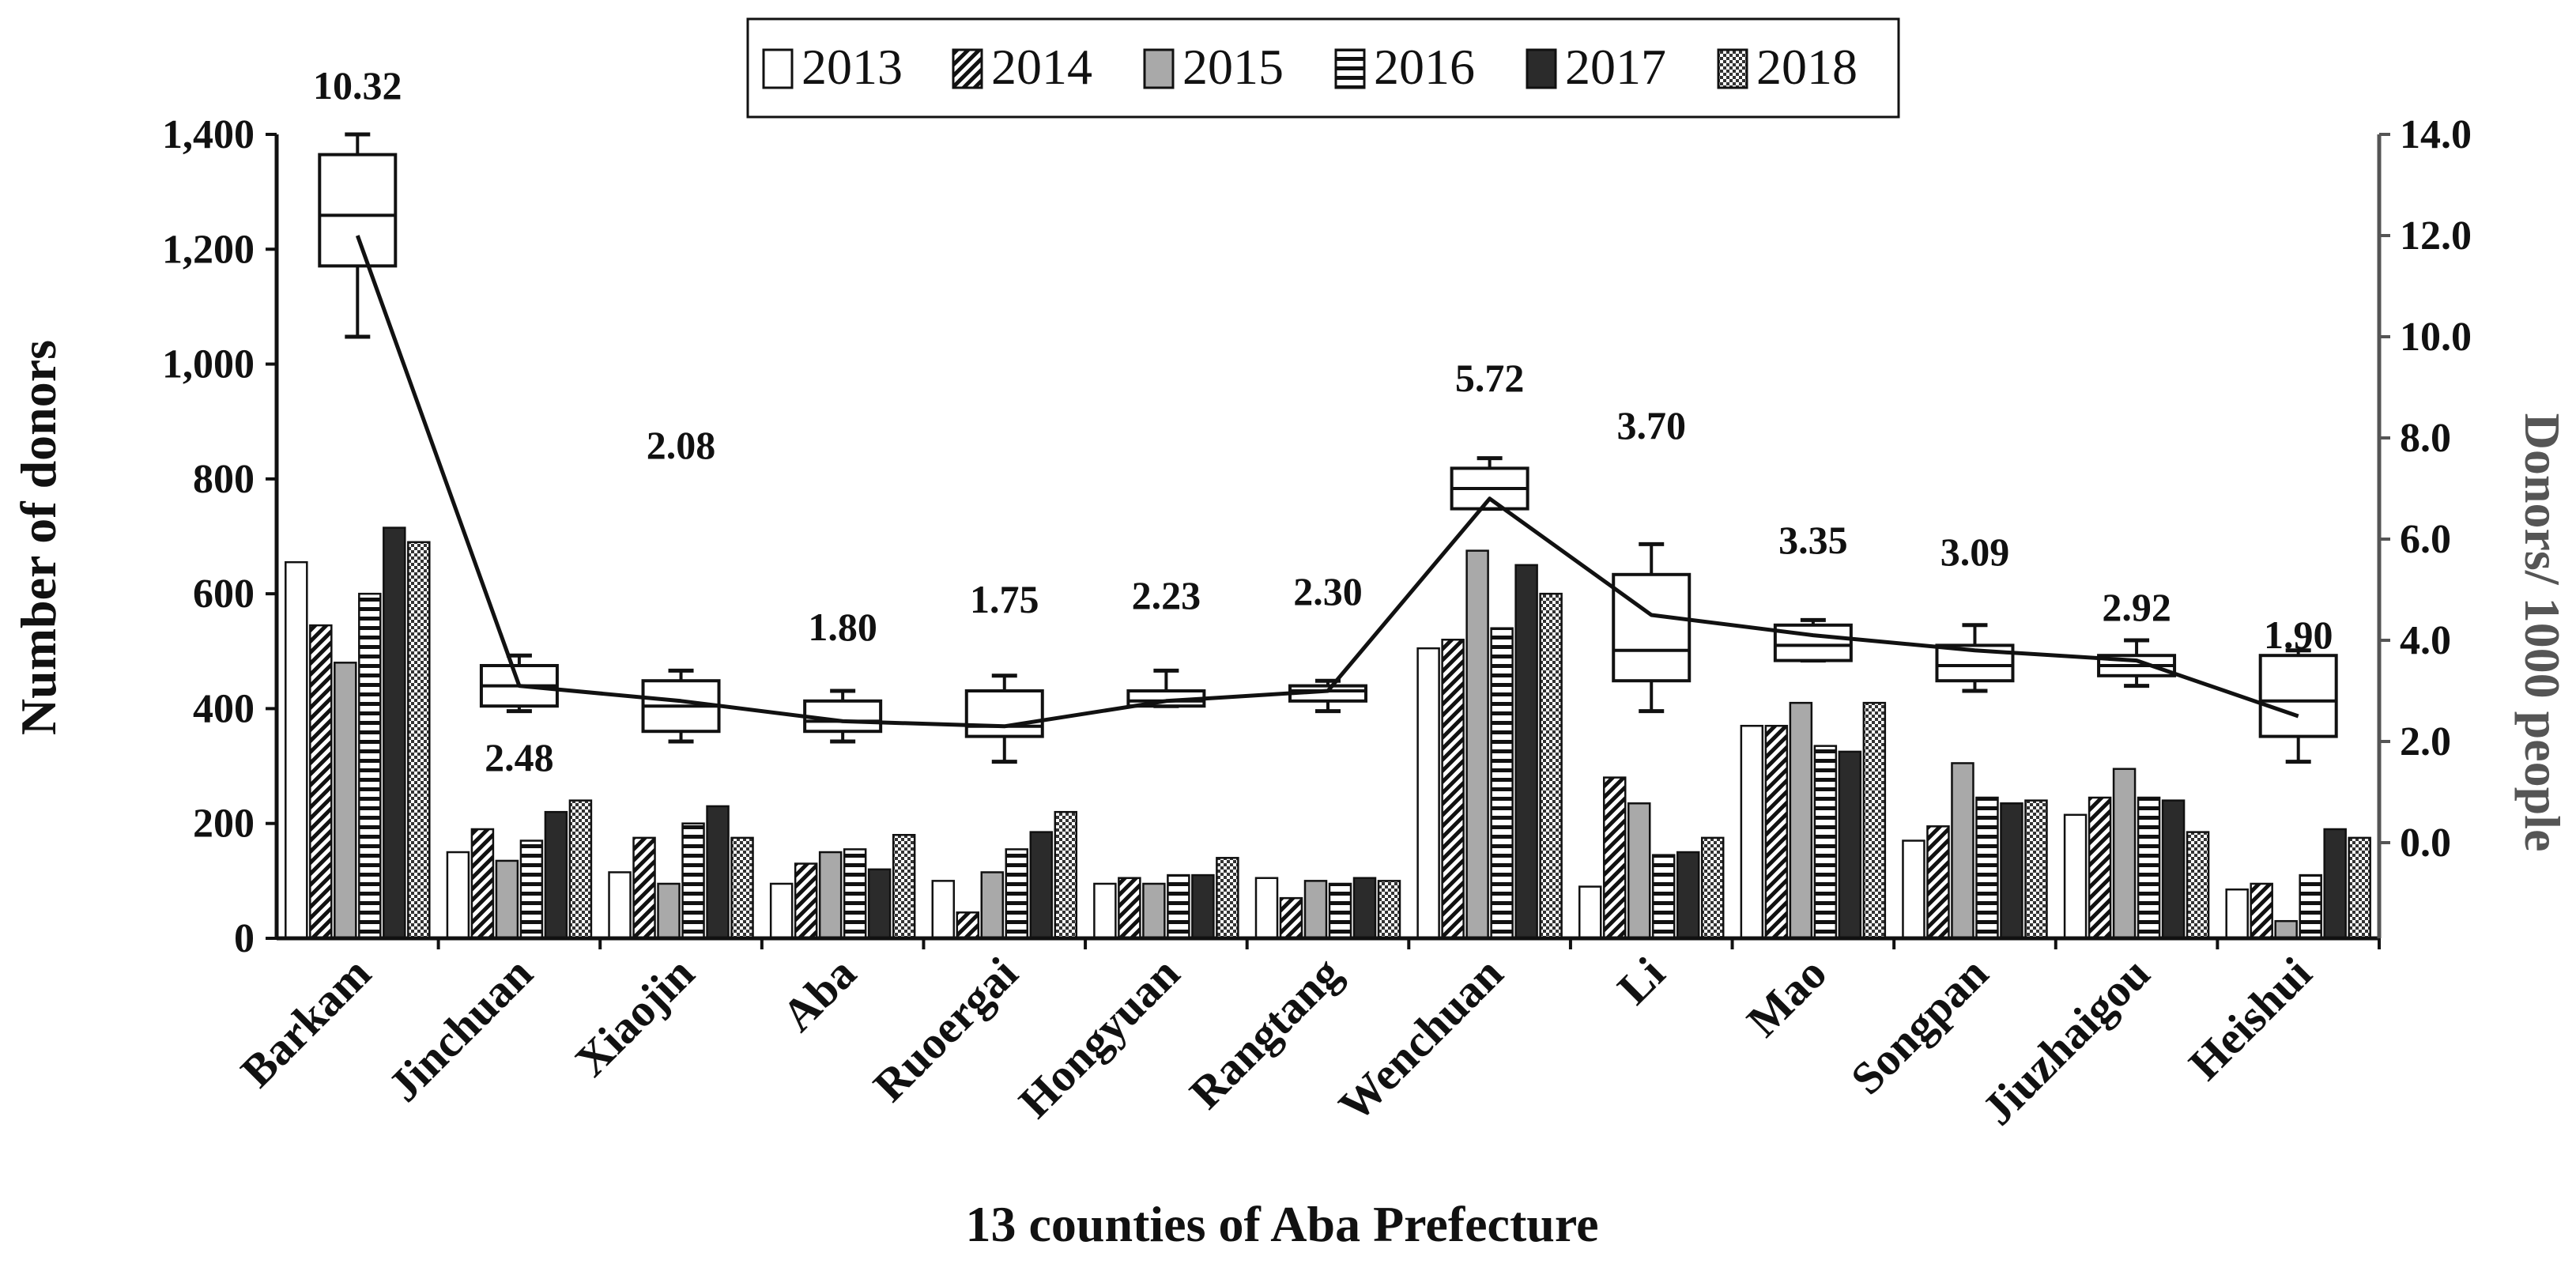 This screenshot has height=1279, width=2576. What do you see at coordinates (1428, 793) in the screenshot?
I see `bar-2013-wenchuan` at bounding box center [1428, 793].